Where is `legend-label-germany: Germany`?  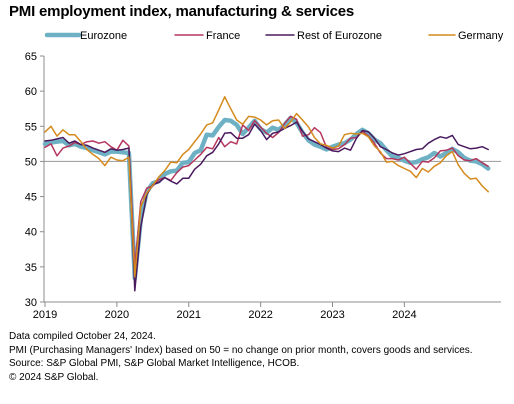
legend-label-germany: Germany is located at coordinates (481, 36).